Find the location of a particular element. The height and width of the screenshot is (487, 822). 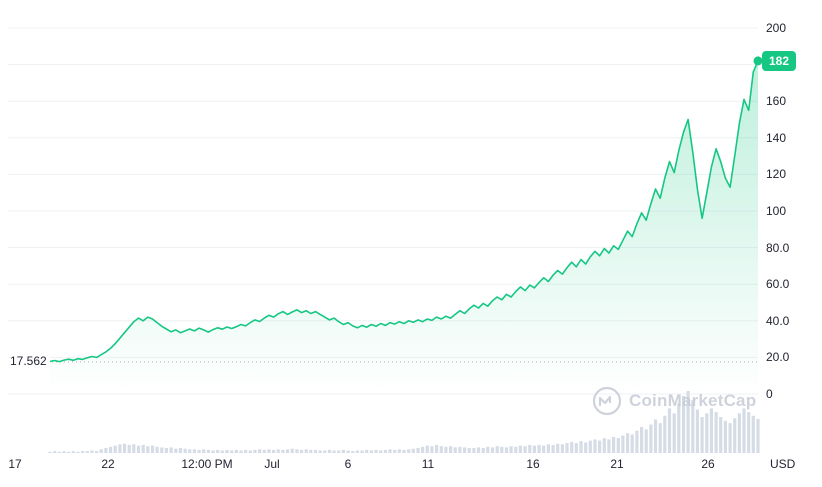

x-tick-label: 6 is located at coordinates (348, 464).